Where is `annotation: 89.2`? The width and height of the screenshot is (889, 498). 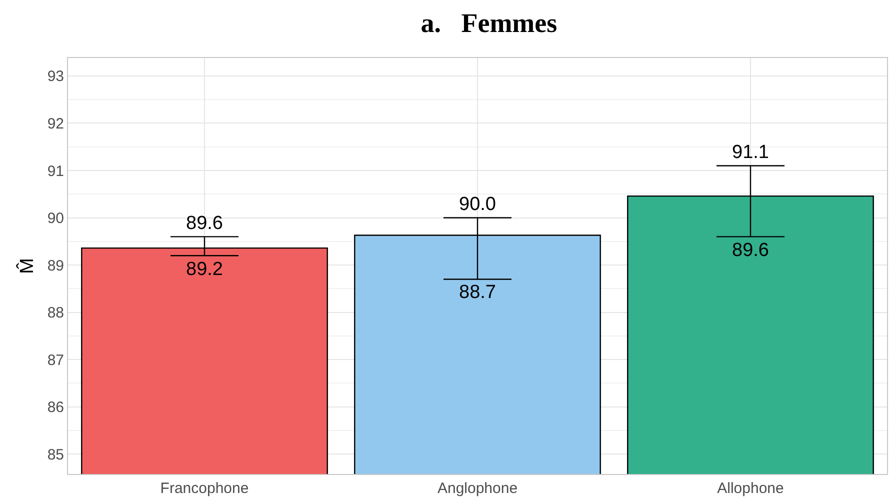 annotation: 89.2 is located at coordinates (204, 269).